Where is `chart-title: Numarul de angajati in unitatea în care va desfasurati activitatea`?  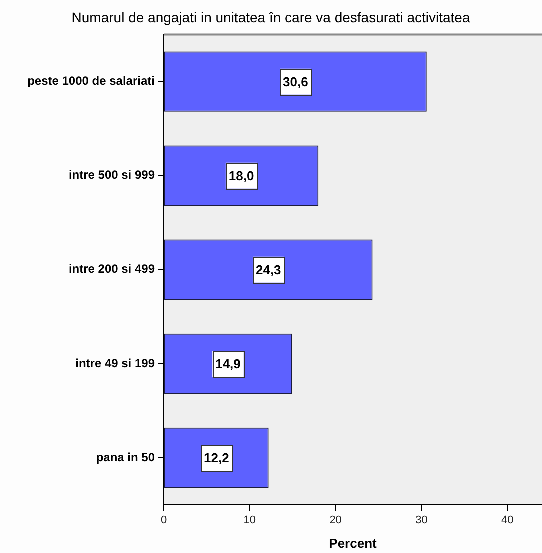 chart-title: Numarul de angajati in unitatea în care va desfasurati activitatea is located at coordinates (271, 17).